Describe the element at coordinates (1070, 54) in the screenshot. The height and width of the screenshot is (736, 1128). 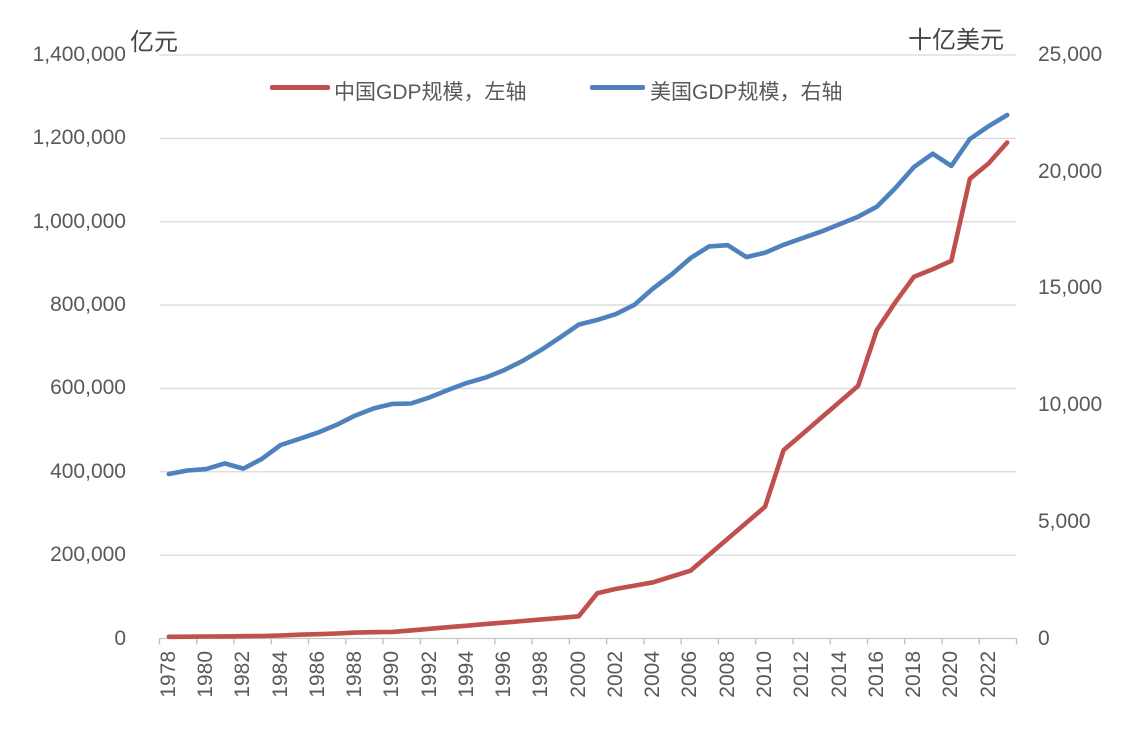
I see `right-axis-tick-label: 25,000` at that location.